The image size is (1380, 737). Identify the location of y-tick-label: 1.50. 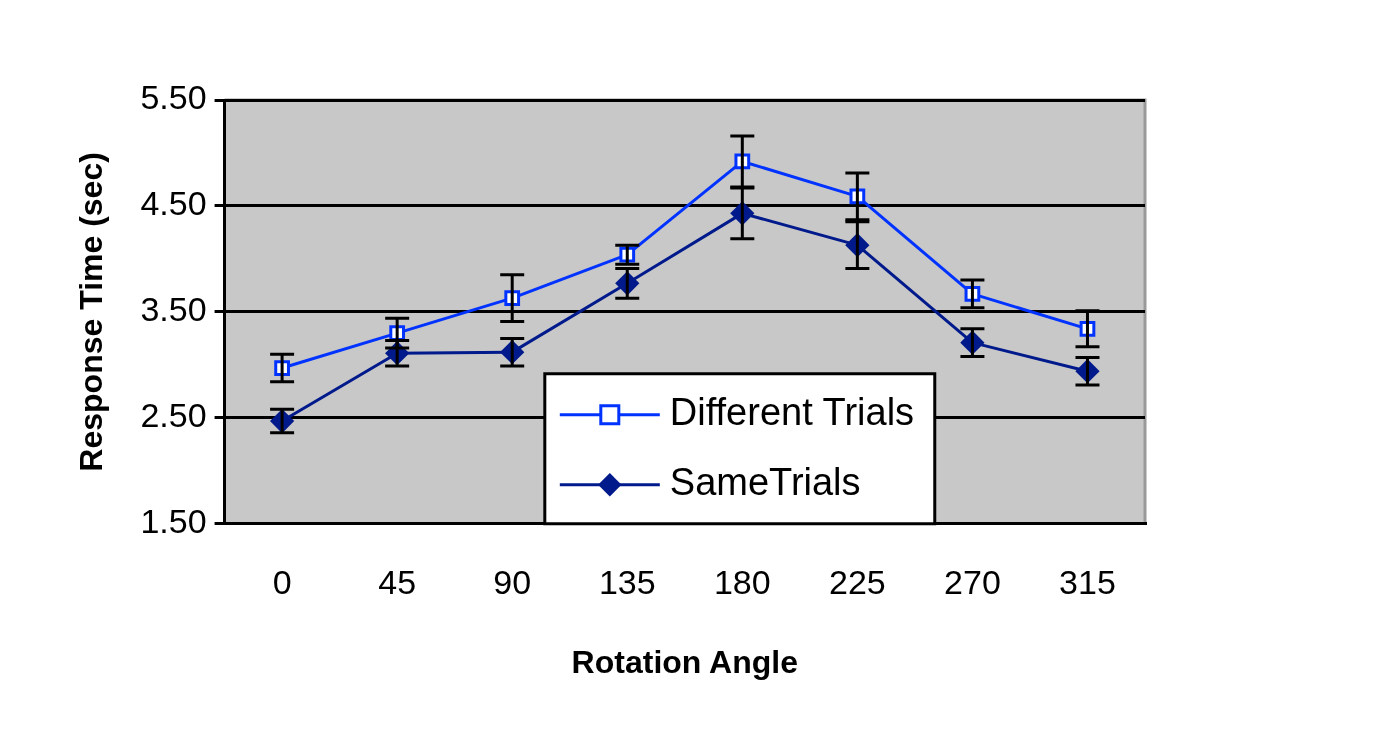
(173, 521).